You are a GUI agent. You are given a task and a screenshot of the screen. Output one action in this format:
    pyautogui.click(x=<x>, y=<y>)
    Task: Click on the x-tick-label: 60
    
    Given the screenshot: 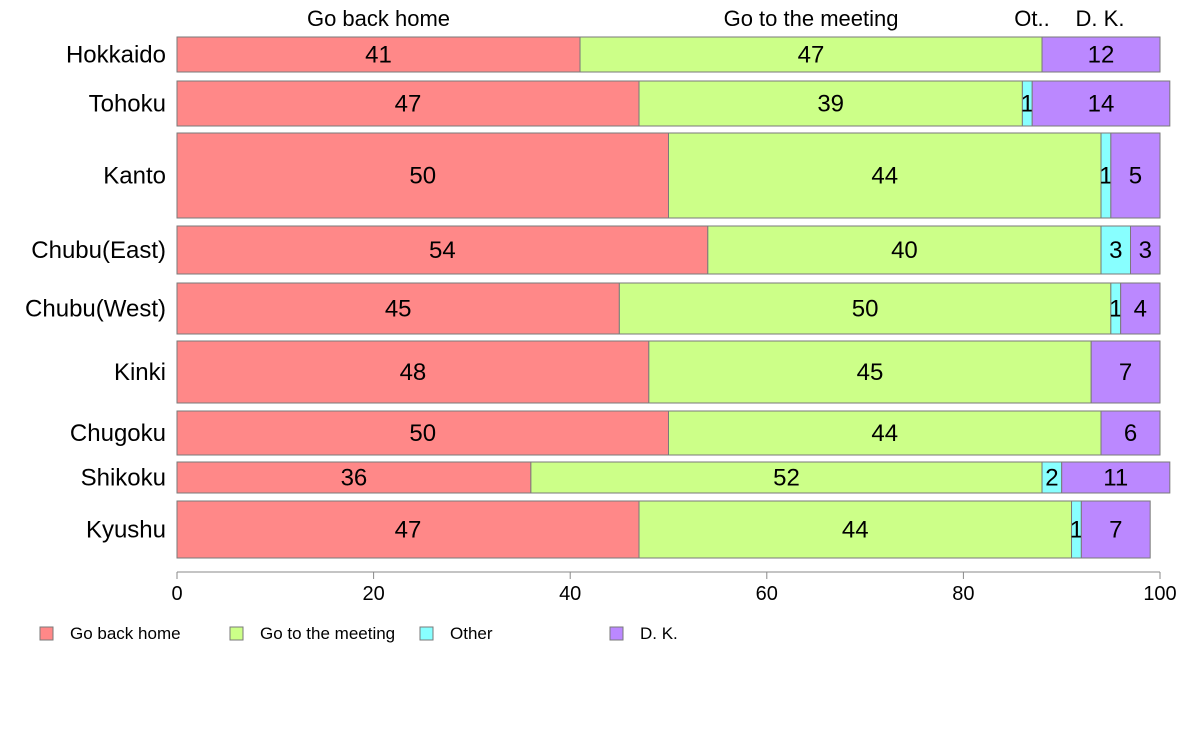 What is the action you would take?
    pyautogui.click(x=767, y=594)
    